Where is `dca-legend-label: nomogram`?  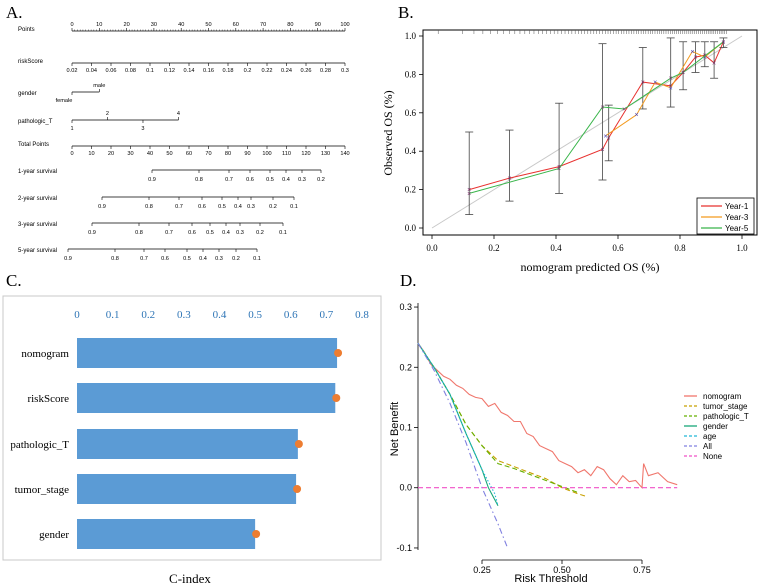 dca-legend-label: nomogram is located at coordinates (722, 396).